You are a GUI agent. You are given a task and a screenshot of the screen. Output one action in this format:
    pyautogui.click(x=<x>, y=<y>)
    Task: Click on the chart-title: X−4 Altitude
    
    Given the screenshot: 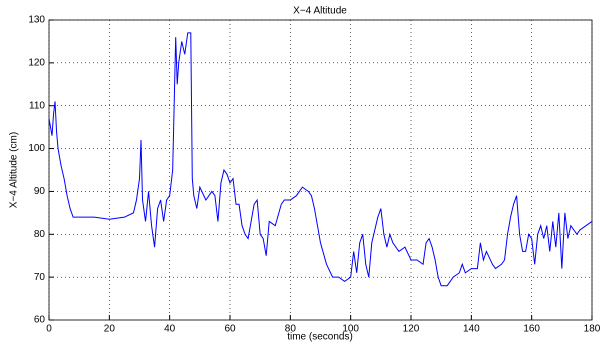 What is the action you would take?
    pyautogui.click(x=320, y=11)
    